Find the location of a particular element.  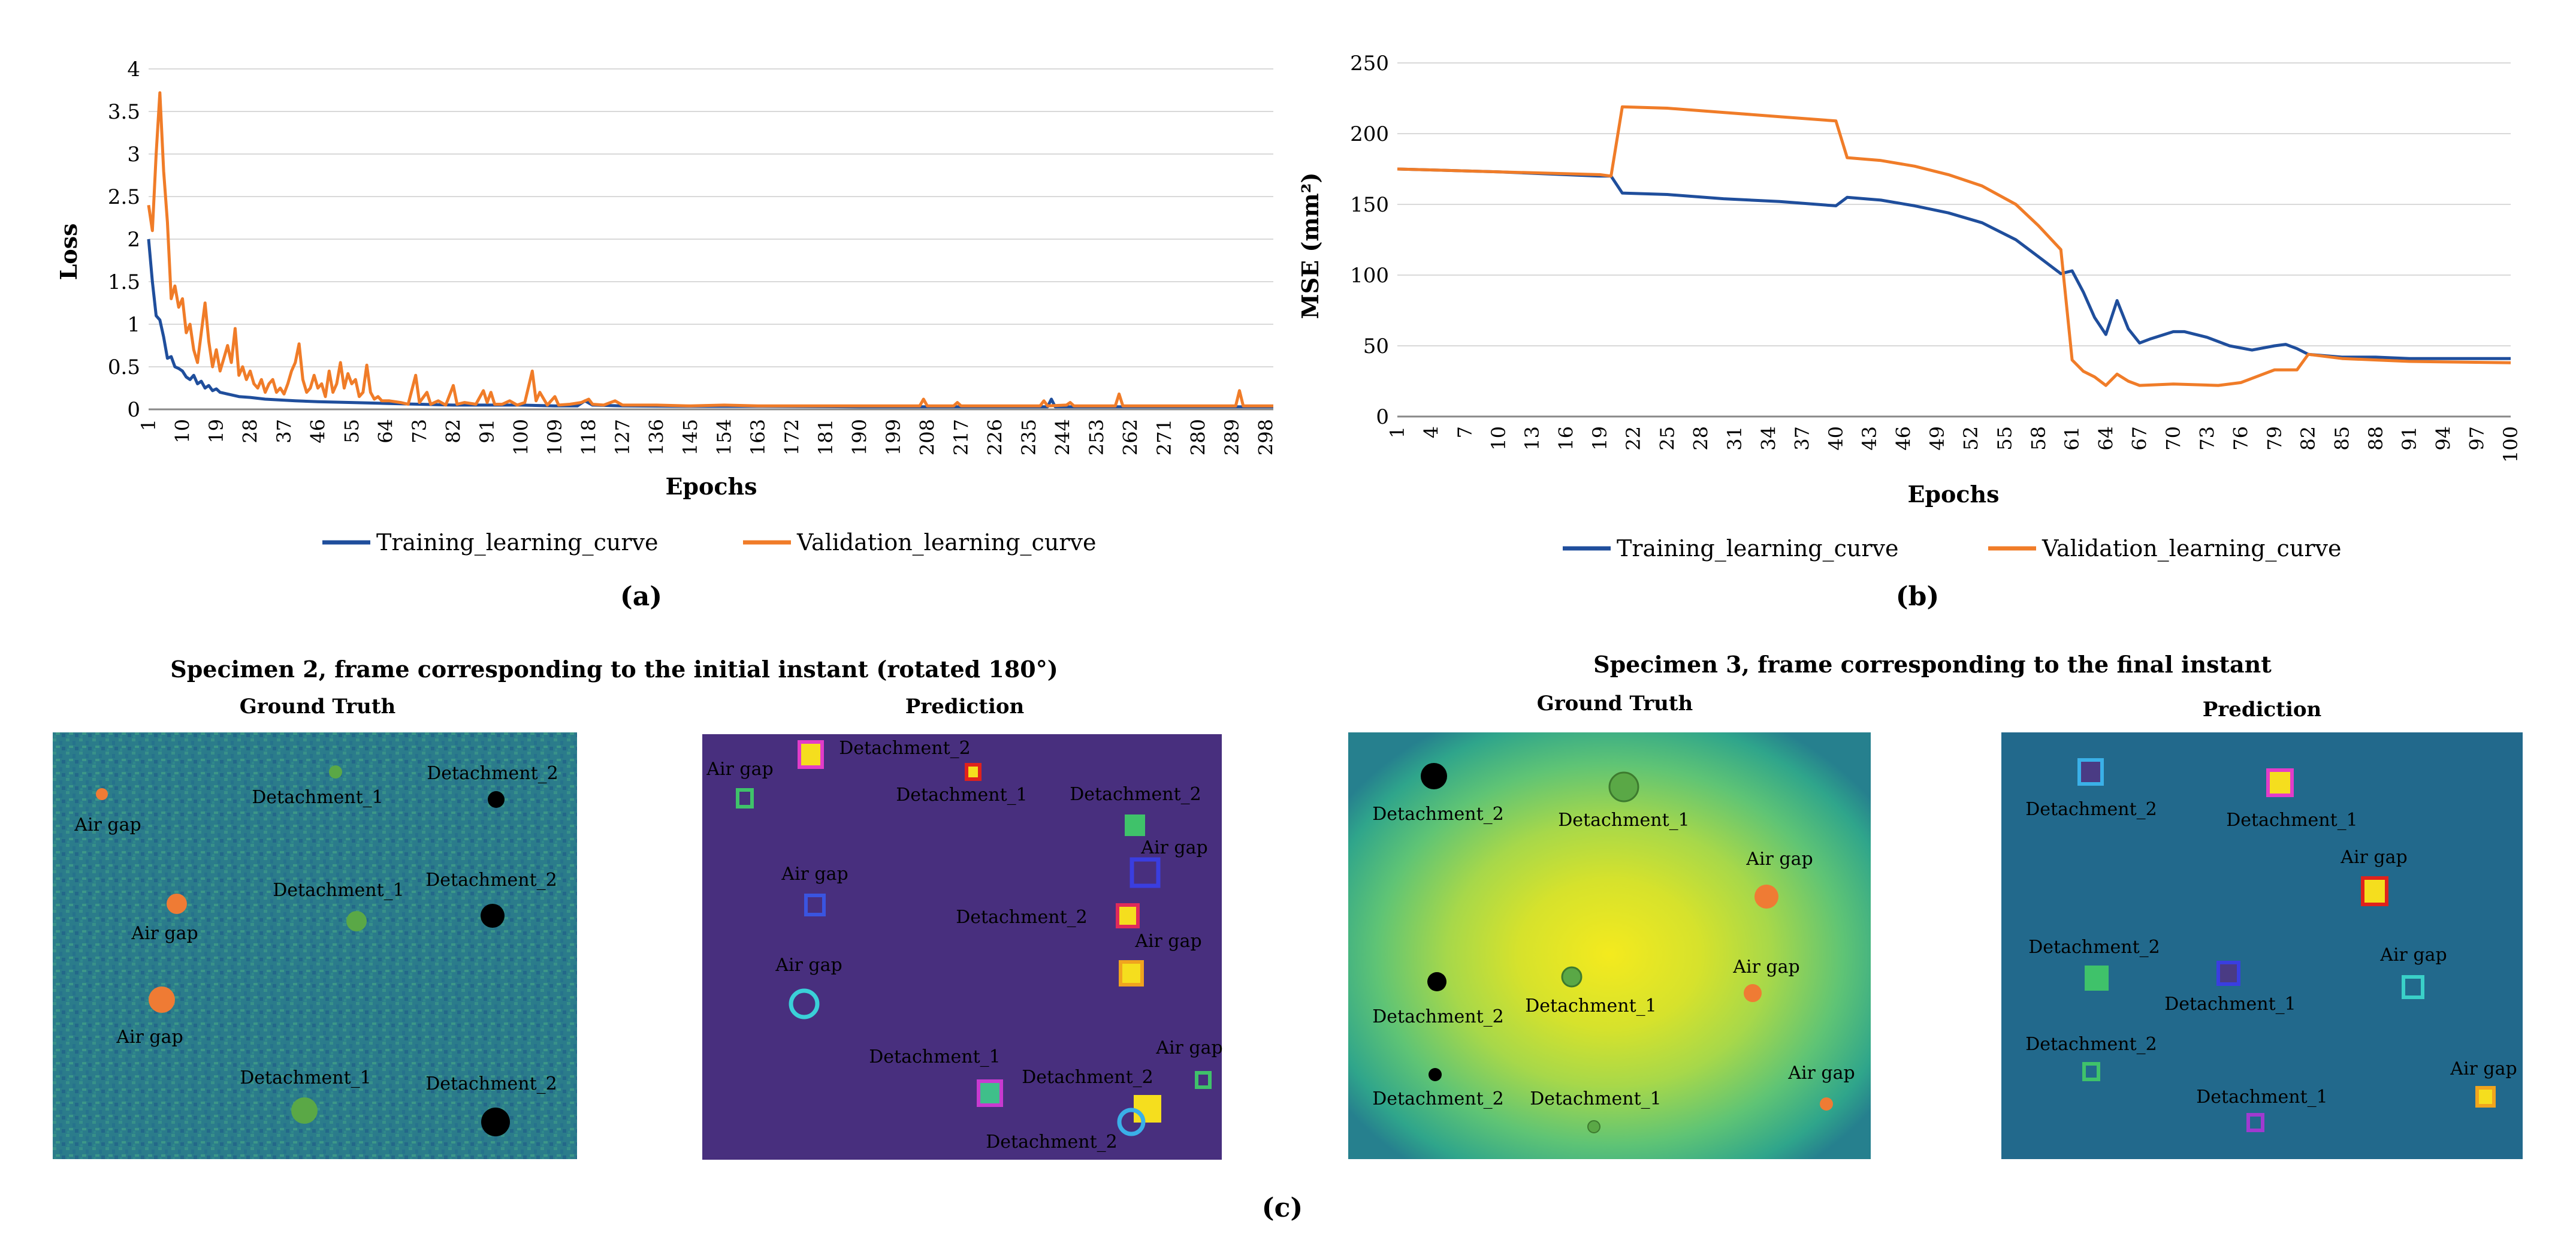

x-tick-label: 13 is located at coordinates (1533, 438).